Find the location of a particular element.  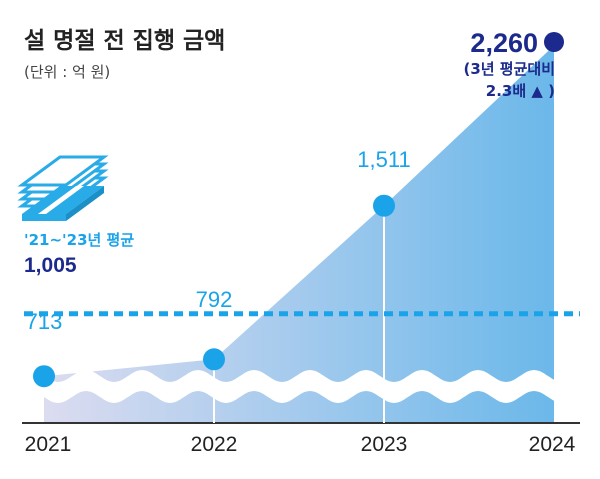

x-tick-2021: 2021 is located at coordinates (48, 444).